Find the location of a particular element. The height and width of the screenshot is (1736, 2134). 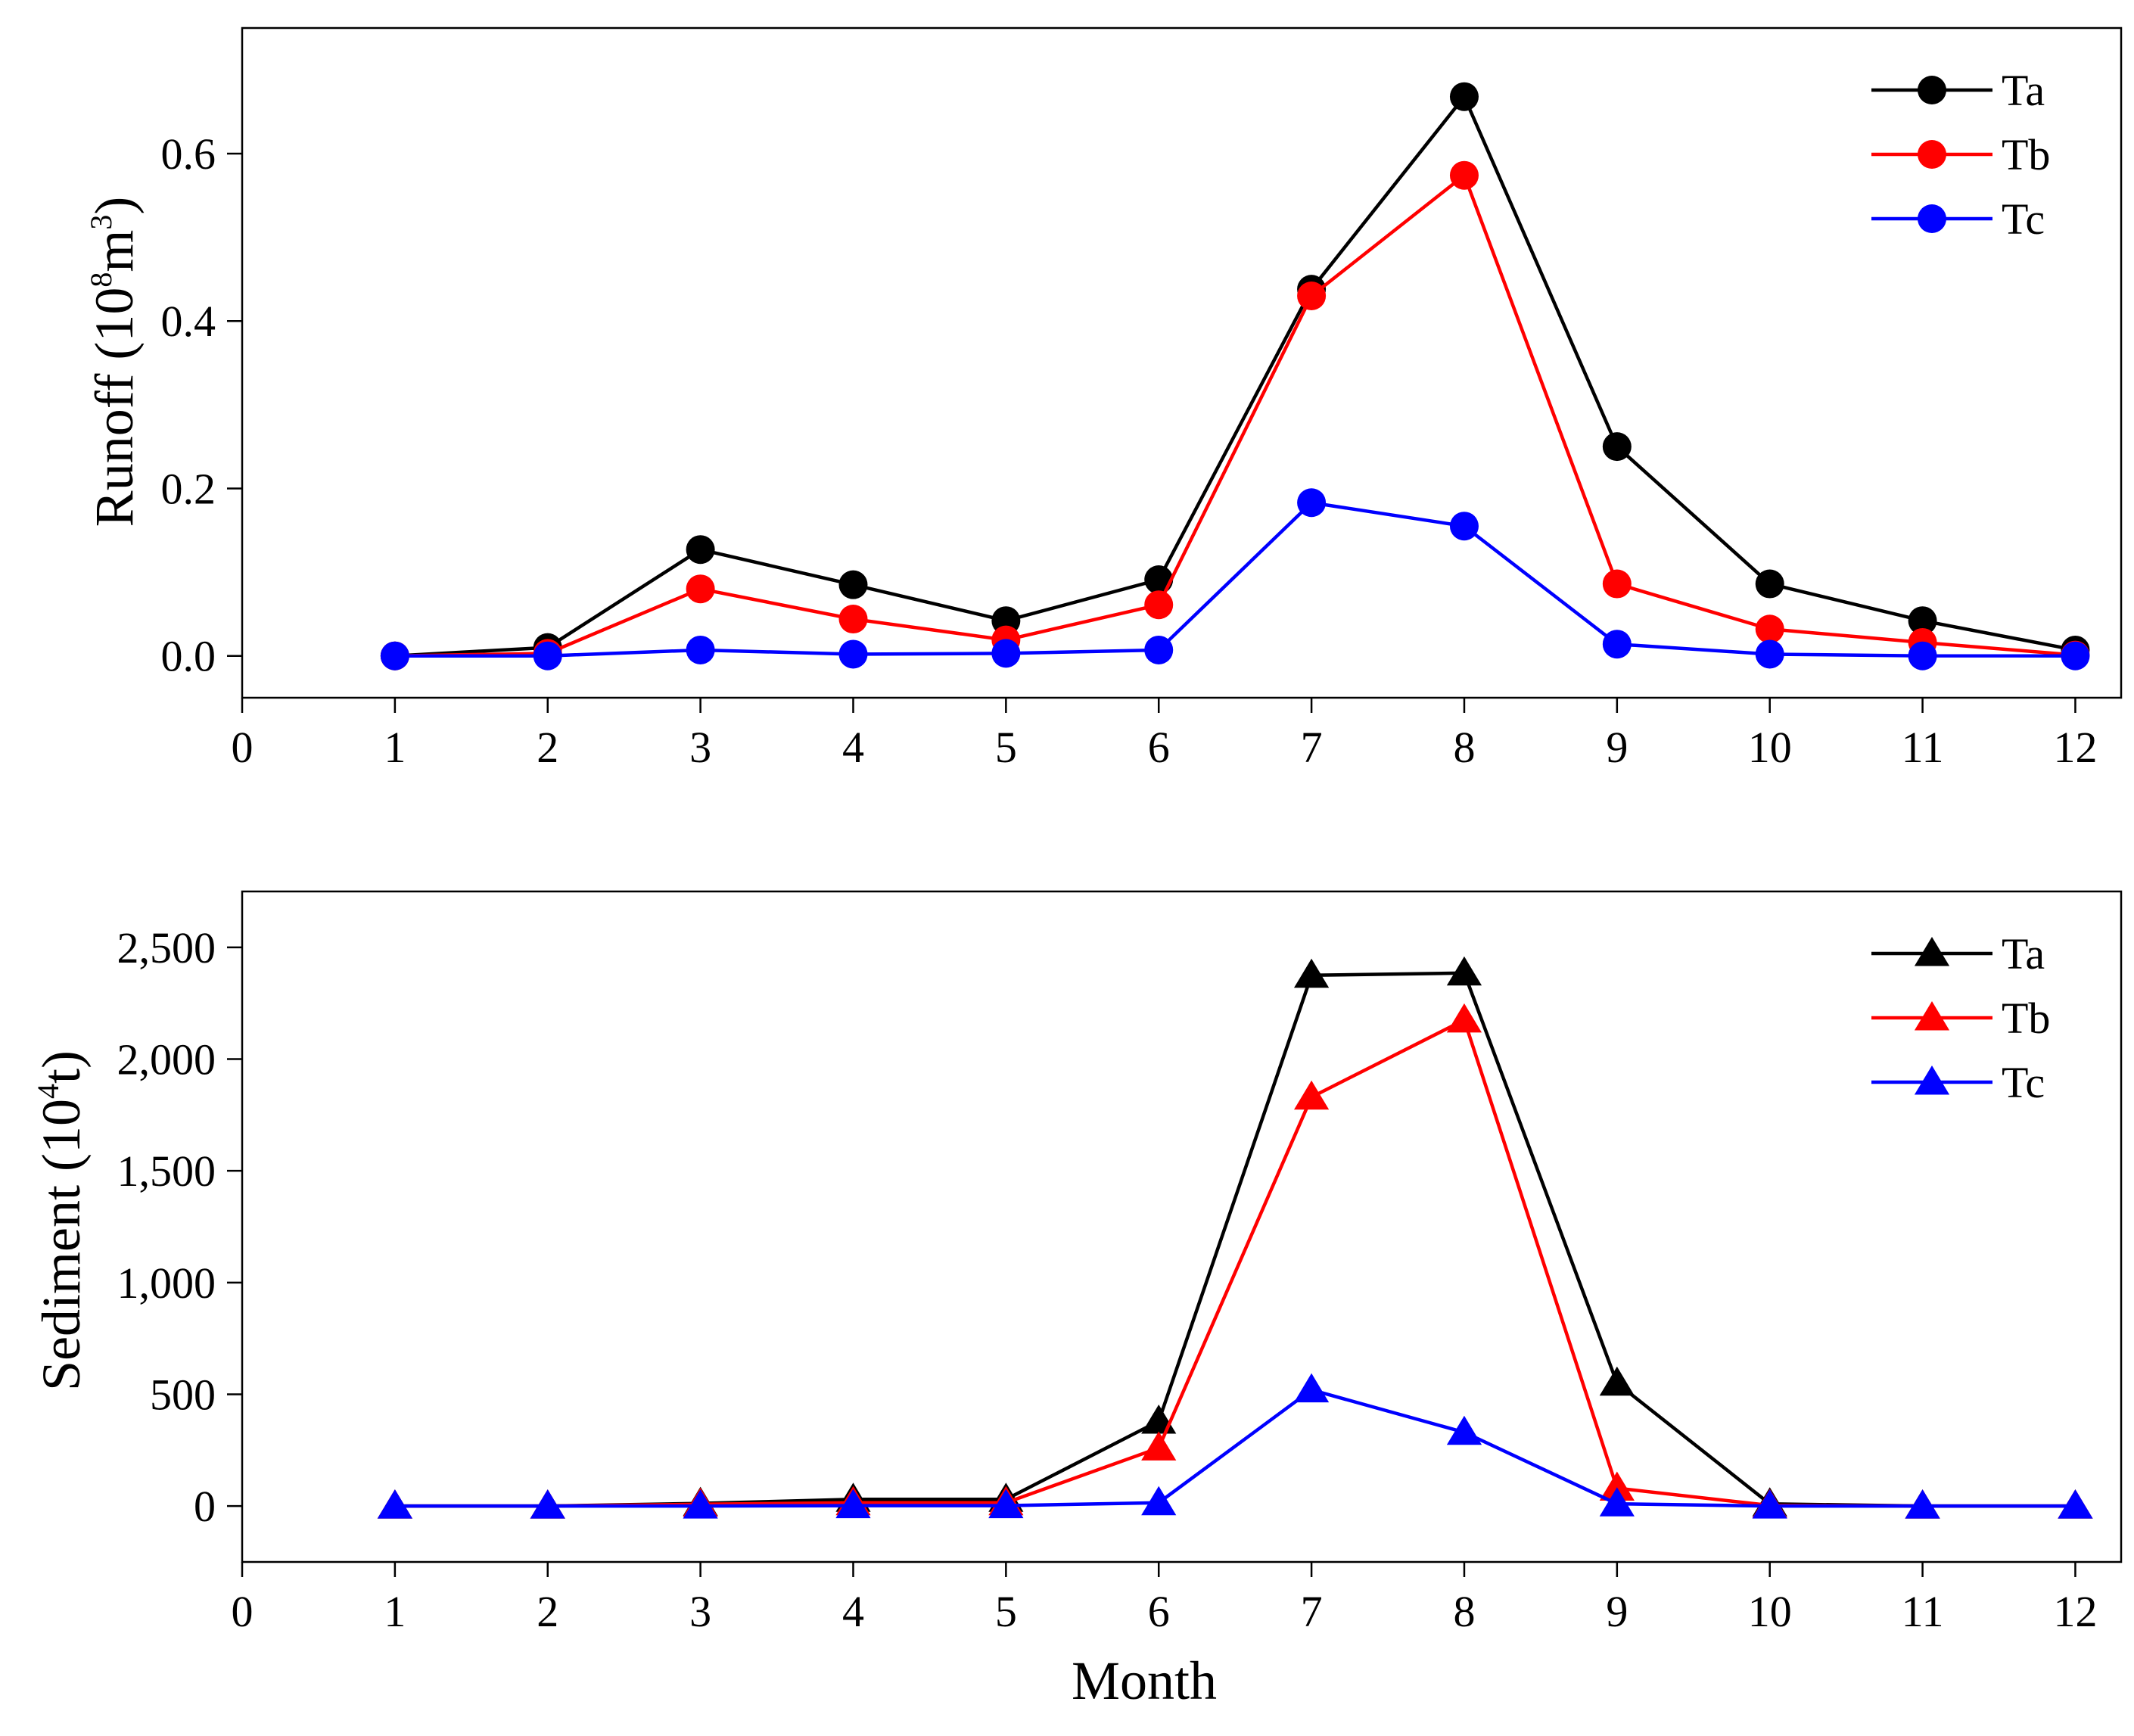

y-tick-label: 500 is located at coordinates (183, 1395).